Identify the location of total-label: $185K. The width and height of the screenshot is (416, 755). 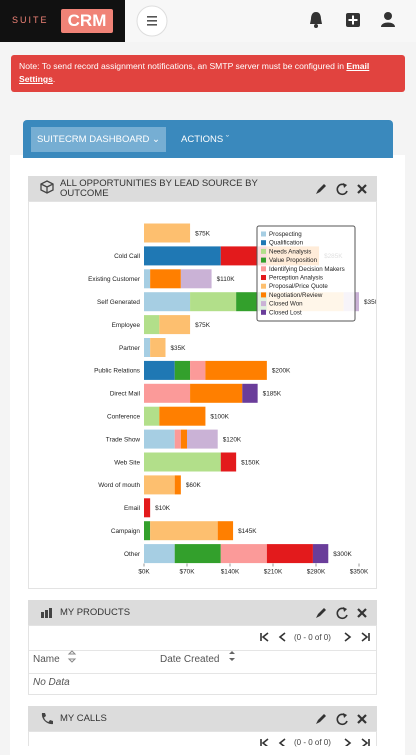
(272, 394).